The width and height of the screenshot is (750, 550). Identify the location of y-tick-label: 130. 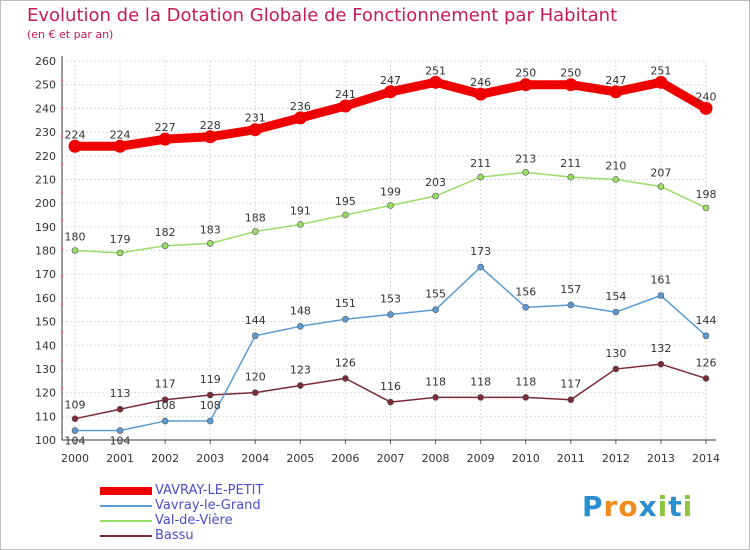
(45, 369).